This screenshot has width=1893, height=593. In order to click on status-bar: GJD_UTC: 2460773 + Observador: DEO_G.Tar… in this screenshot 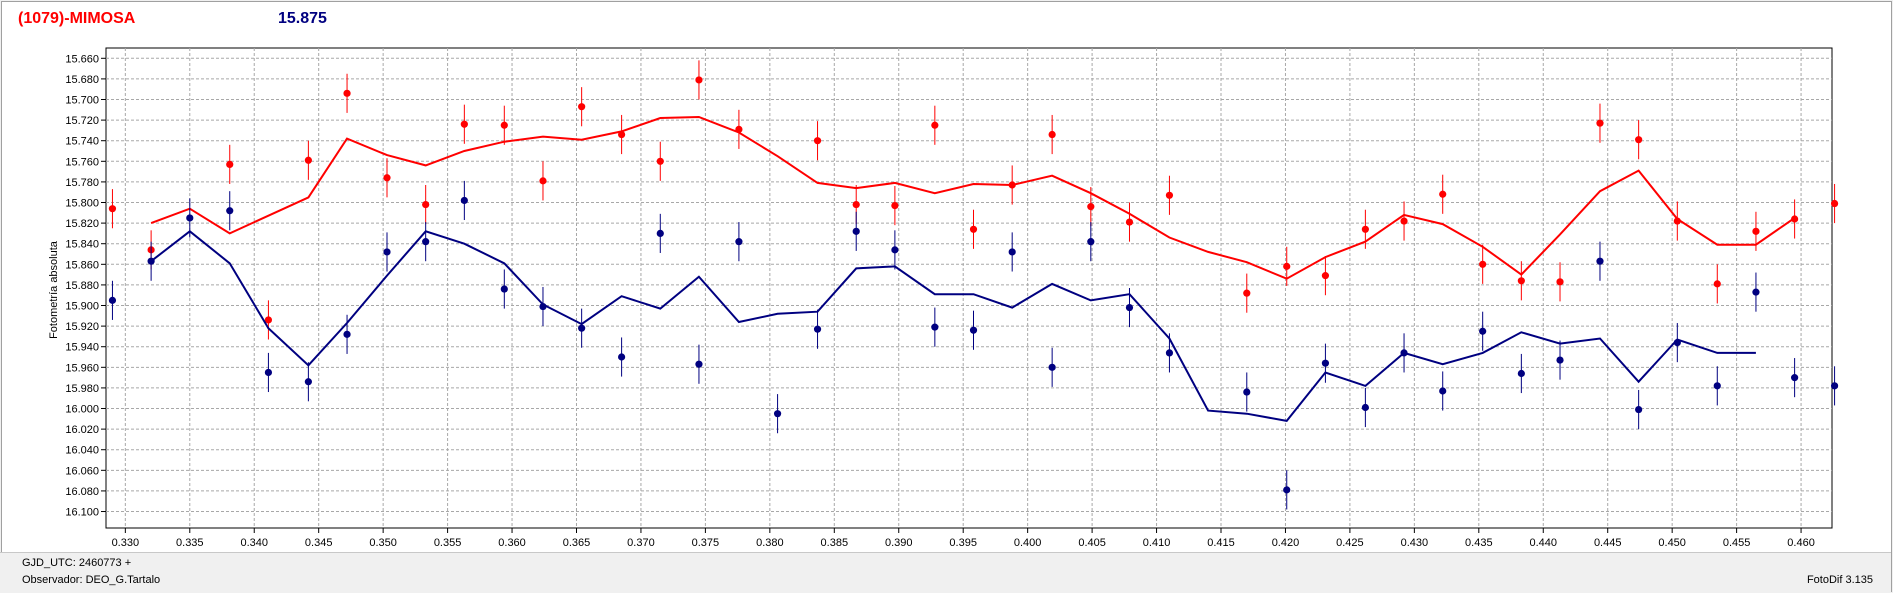, I will do `click(945, 572)`.